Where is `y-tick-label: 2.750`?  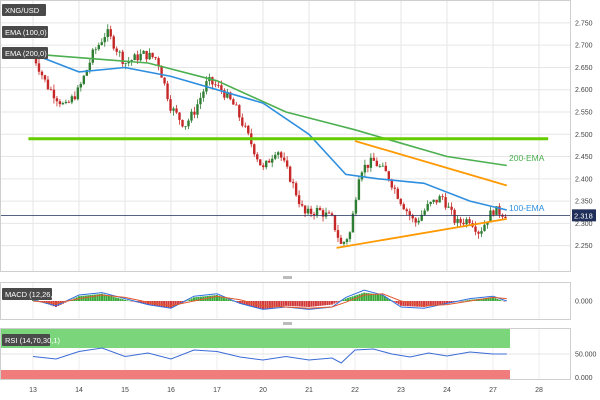 y-tick-label: 2.750 is located at coordinates (584, 23).